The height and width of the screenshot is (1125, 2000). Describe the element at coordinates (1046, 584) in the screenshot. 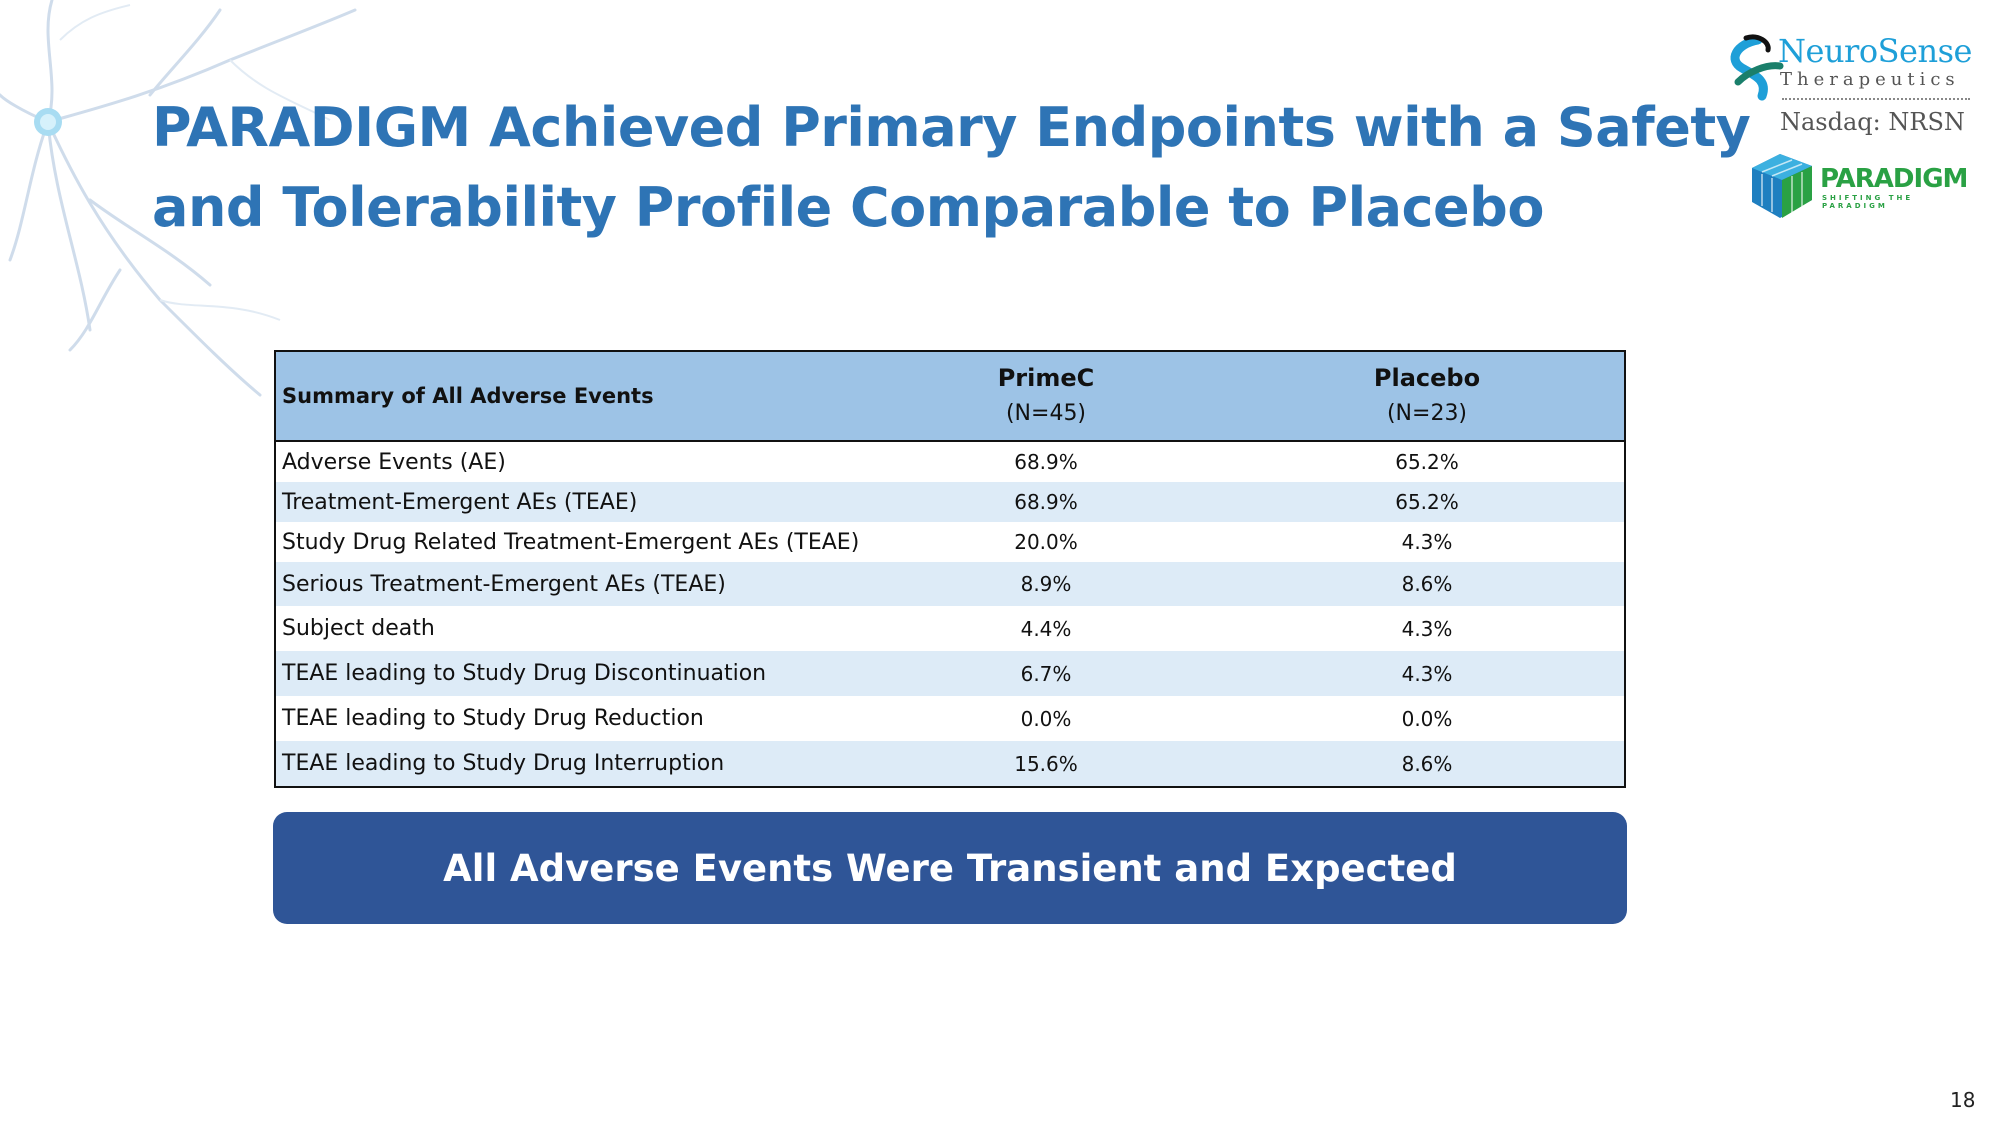

I see `primec-value: 8.9%` at that location.